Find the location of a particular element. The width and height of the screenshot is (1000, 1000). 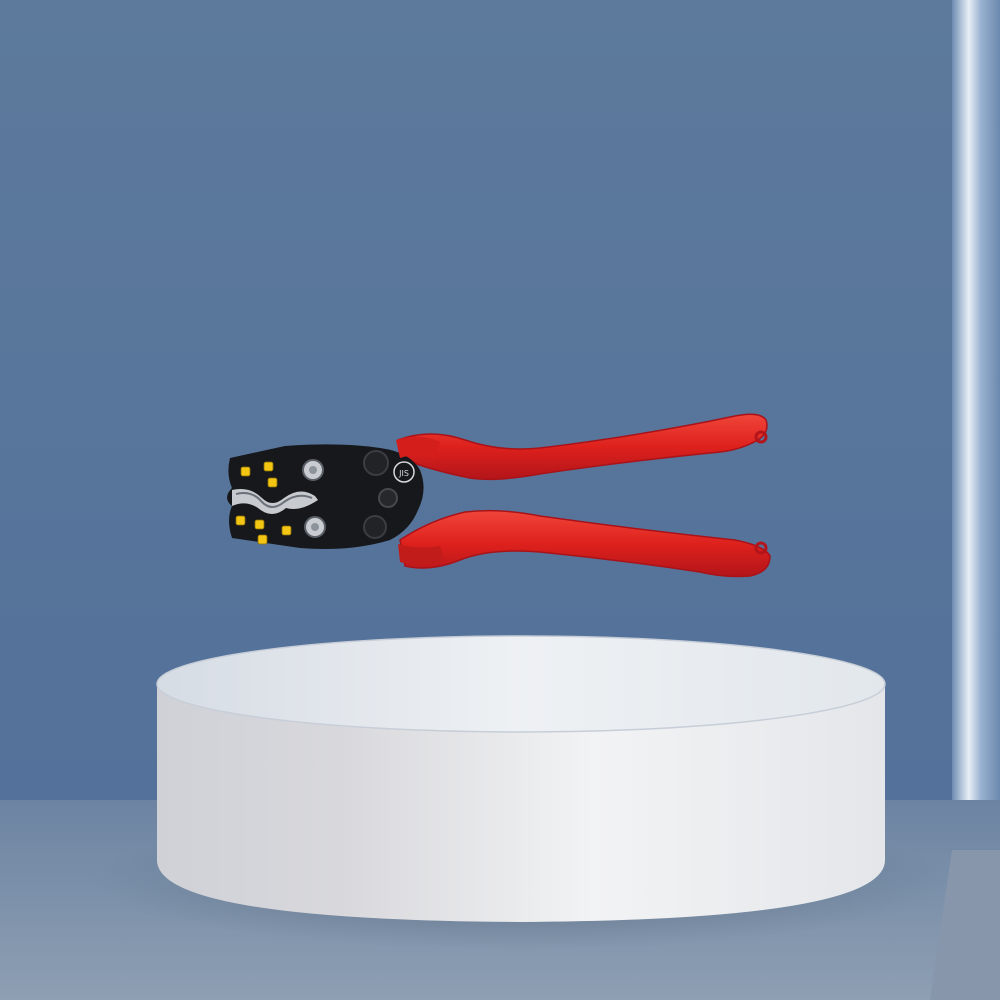

lower-handle-hole is located at coordinates (761, 548).